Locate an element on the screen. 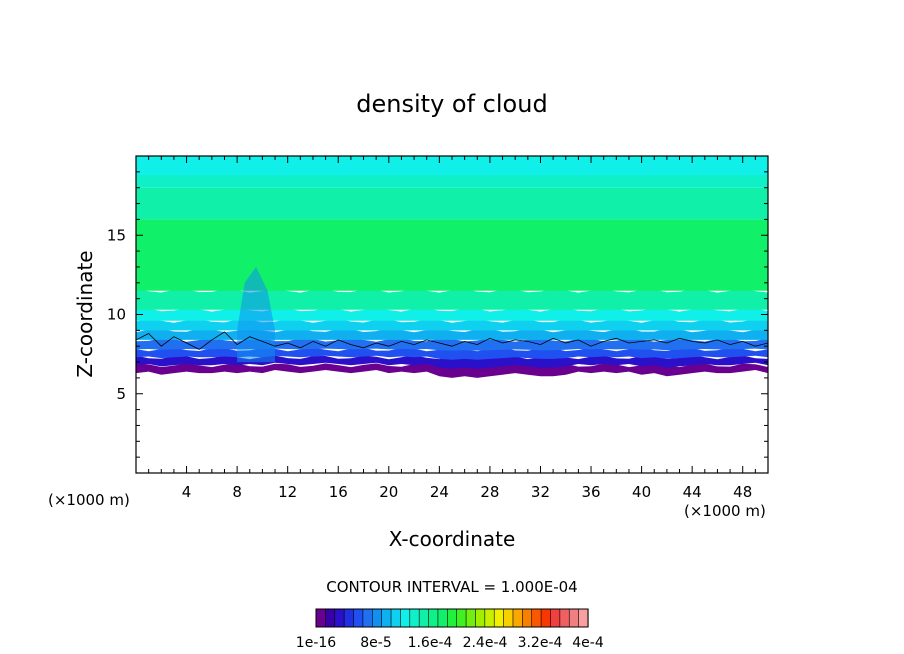  colorbar-label: 1.6e-4 is located at coordinates (430, 643).